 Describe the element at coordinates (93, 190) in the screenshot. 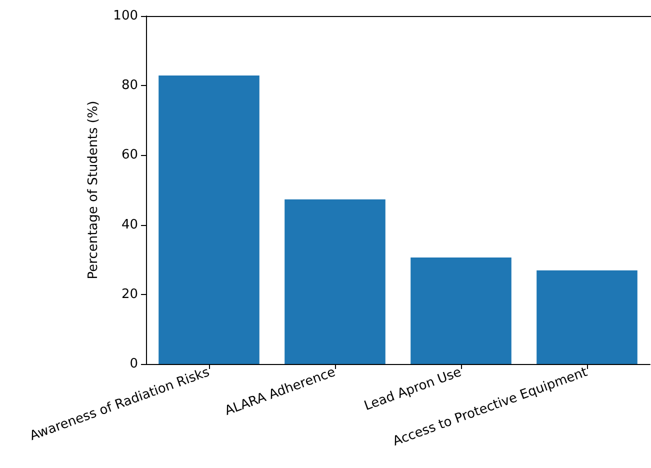

I see `y-axis-title: Percentage of Students (%)` at that location.